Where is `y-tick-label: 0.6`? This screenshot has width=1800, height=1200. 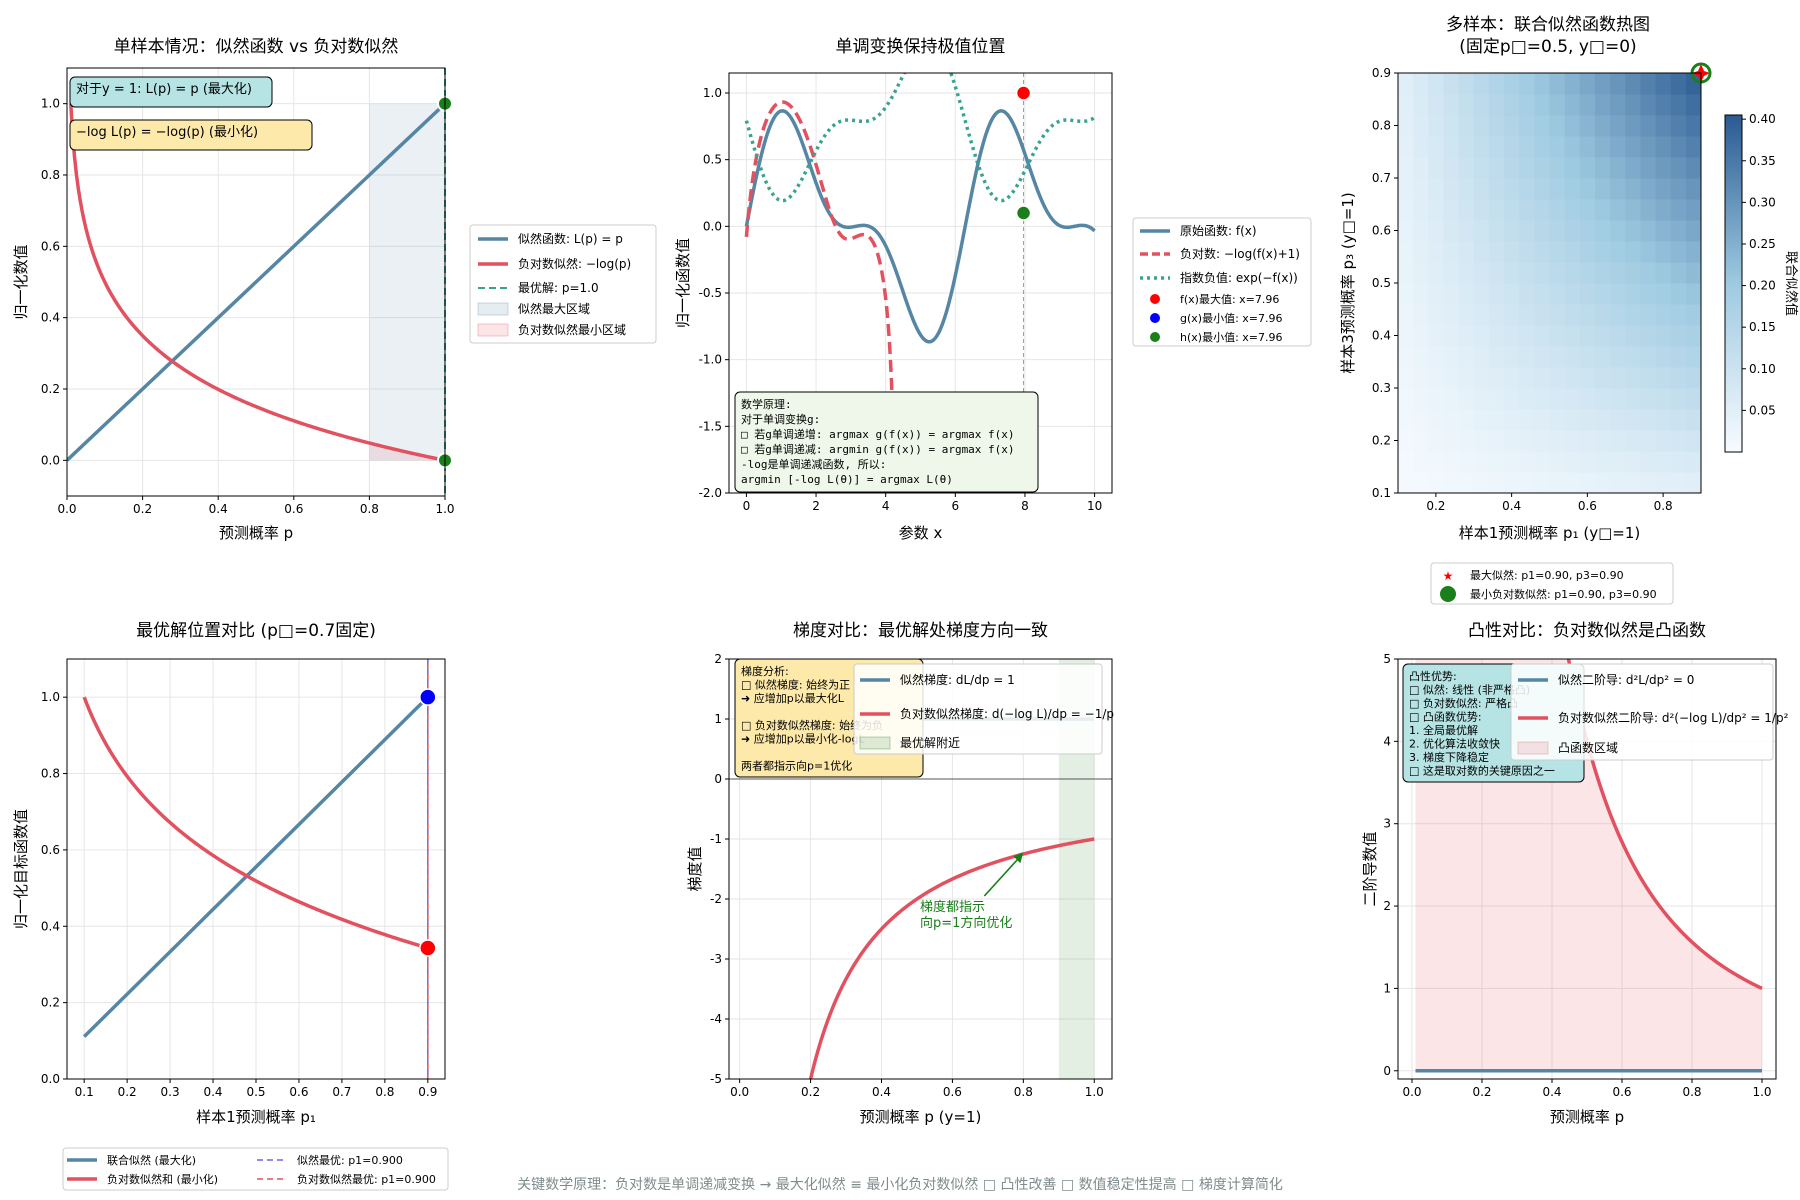 y-tick-label: 0.6 is located at coordinates (50, 850).